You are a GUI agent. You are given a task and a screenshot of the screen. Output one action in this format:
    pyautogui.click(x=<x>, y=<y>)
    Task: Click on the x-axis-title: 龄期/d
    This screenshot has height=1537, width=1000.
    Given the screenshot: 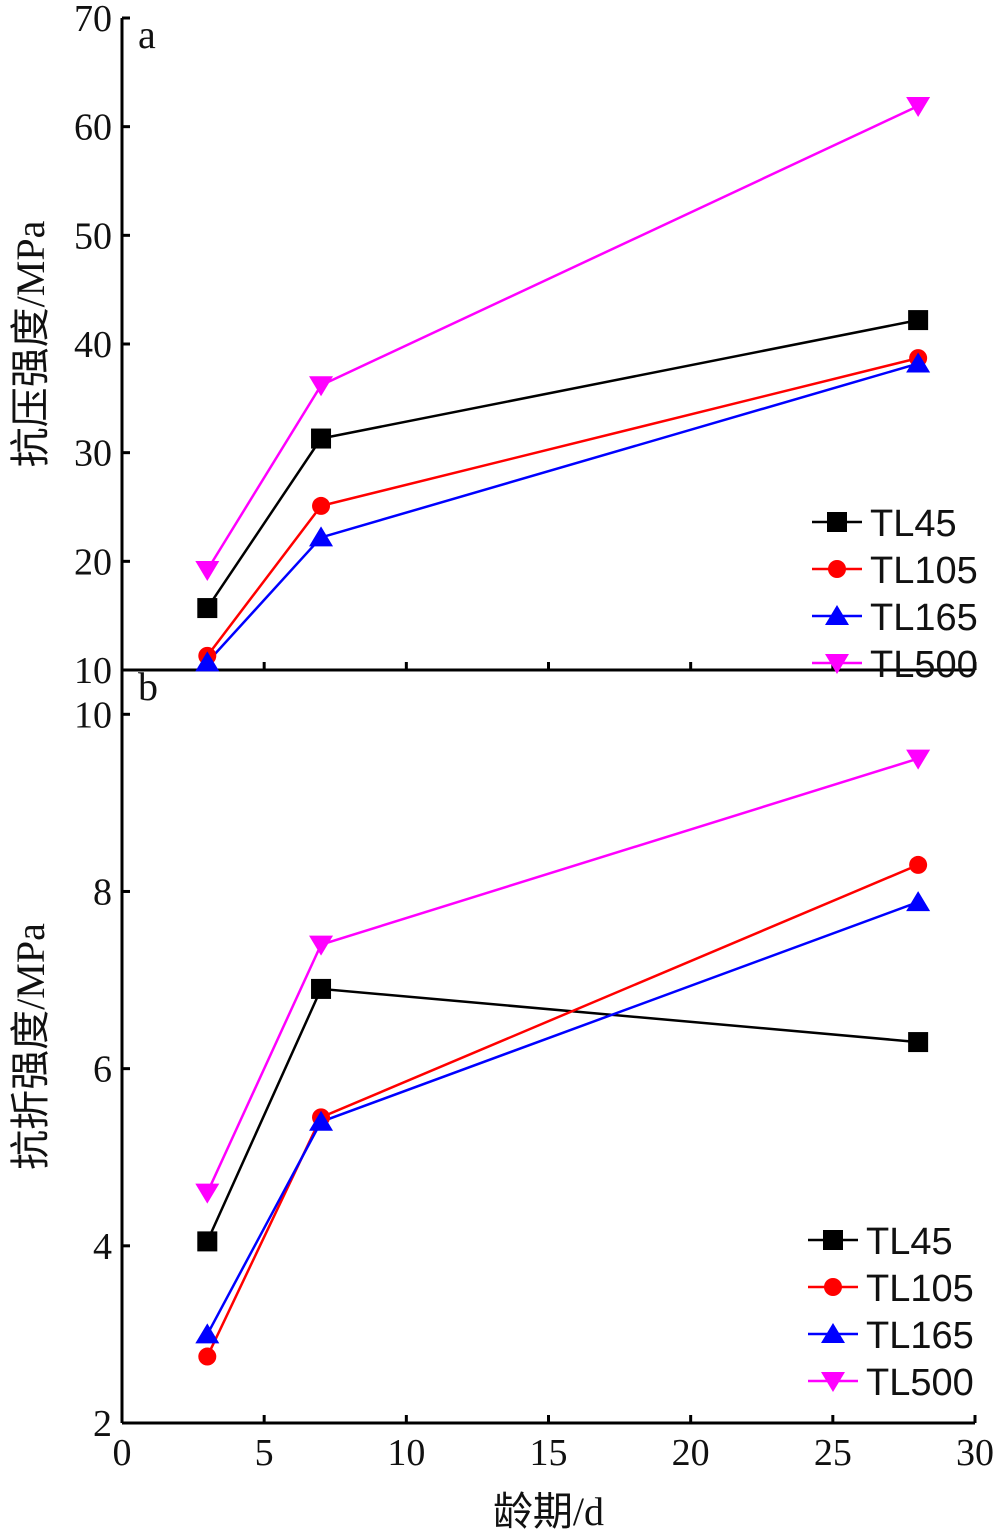 What is the action you would take?
    pyautogui.click(x=548, y=1511)
    